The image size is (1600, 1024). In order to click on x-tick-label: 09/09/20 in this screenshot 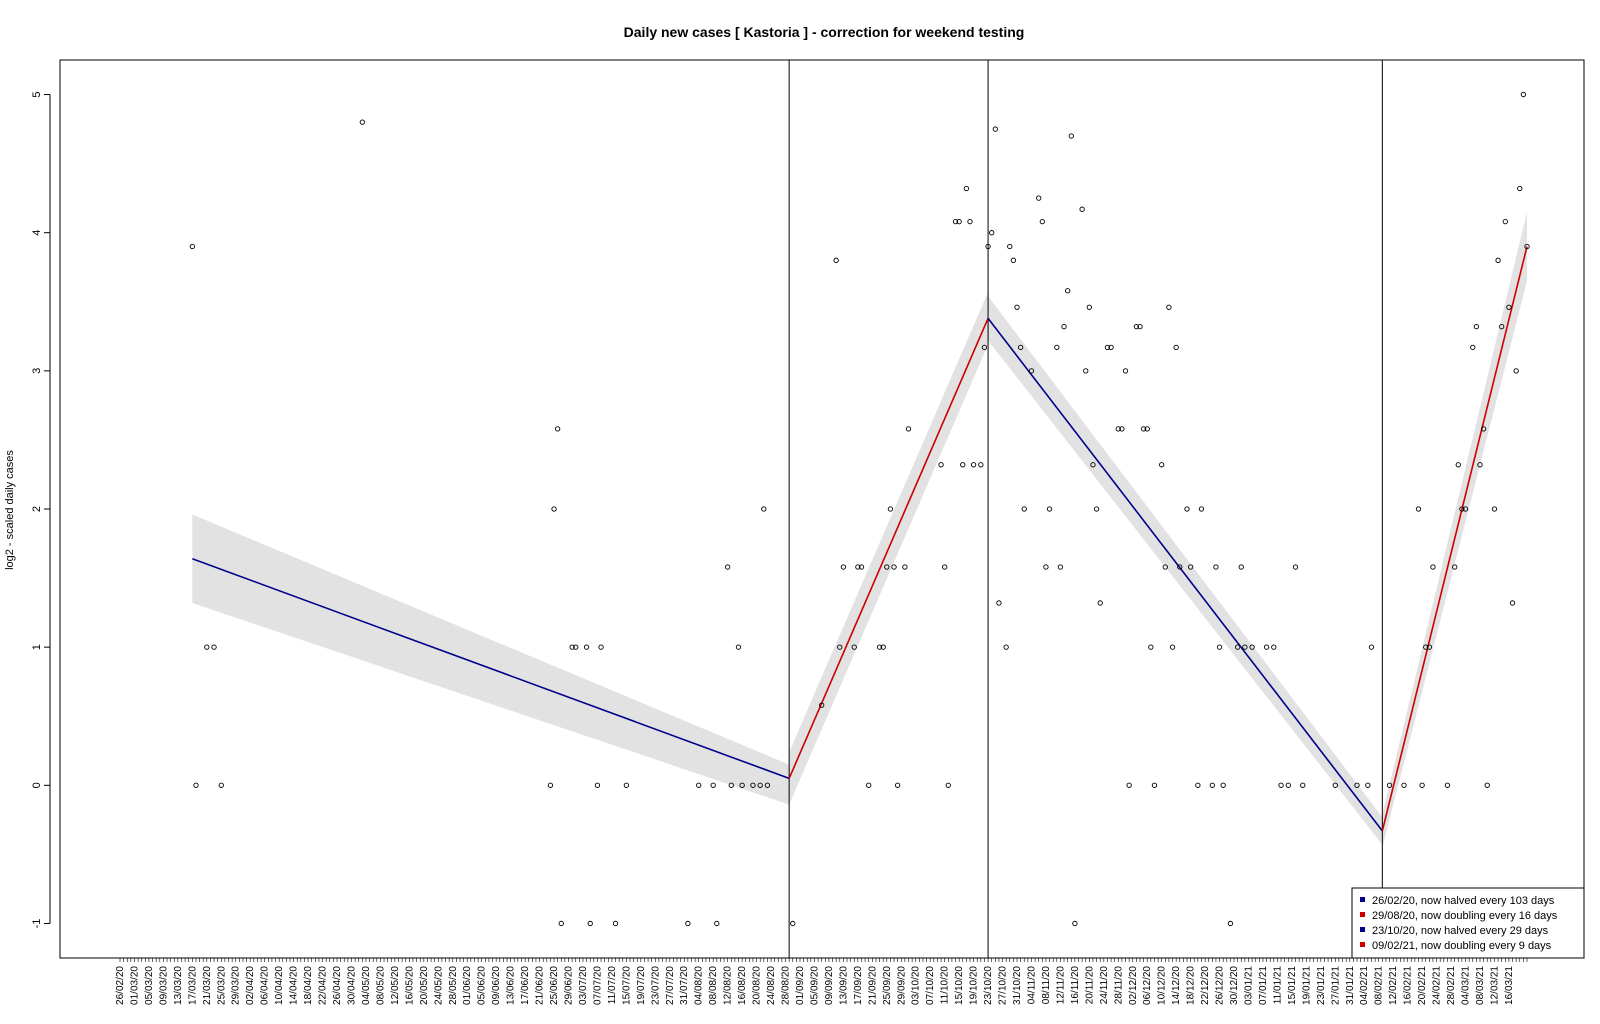, I will do `click(829, 985)`.